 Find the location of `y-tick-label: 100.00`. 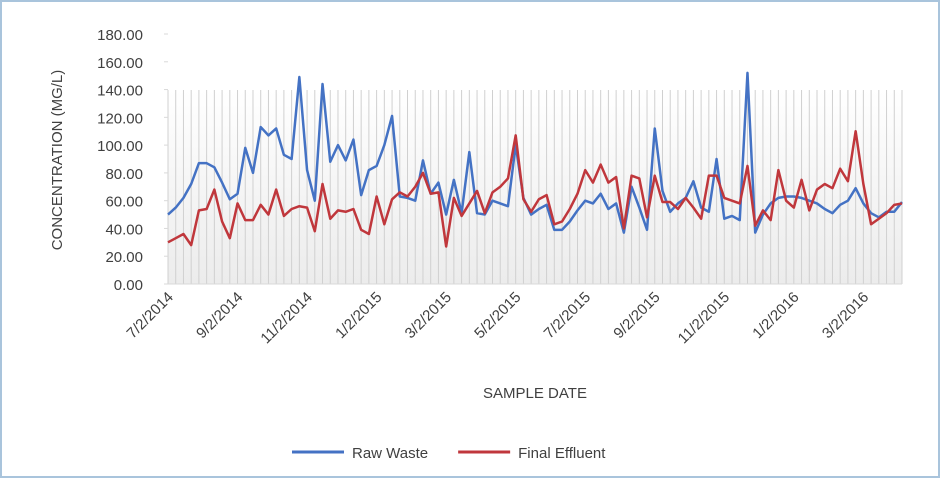

y-tick-label: 100.00 is located at coordinates (120, 146).